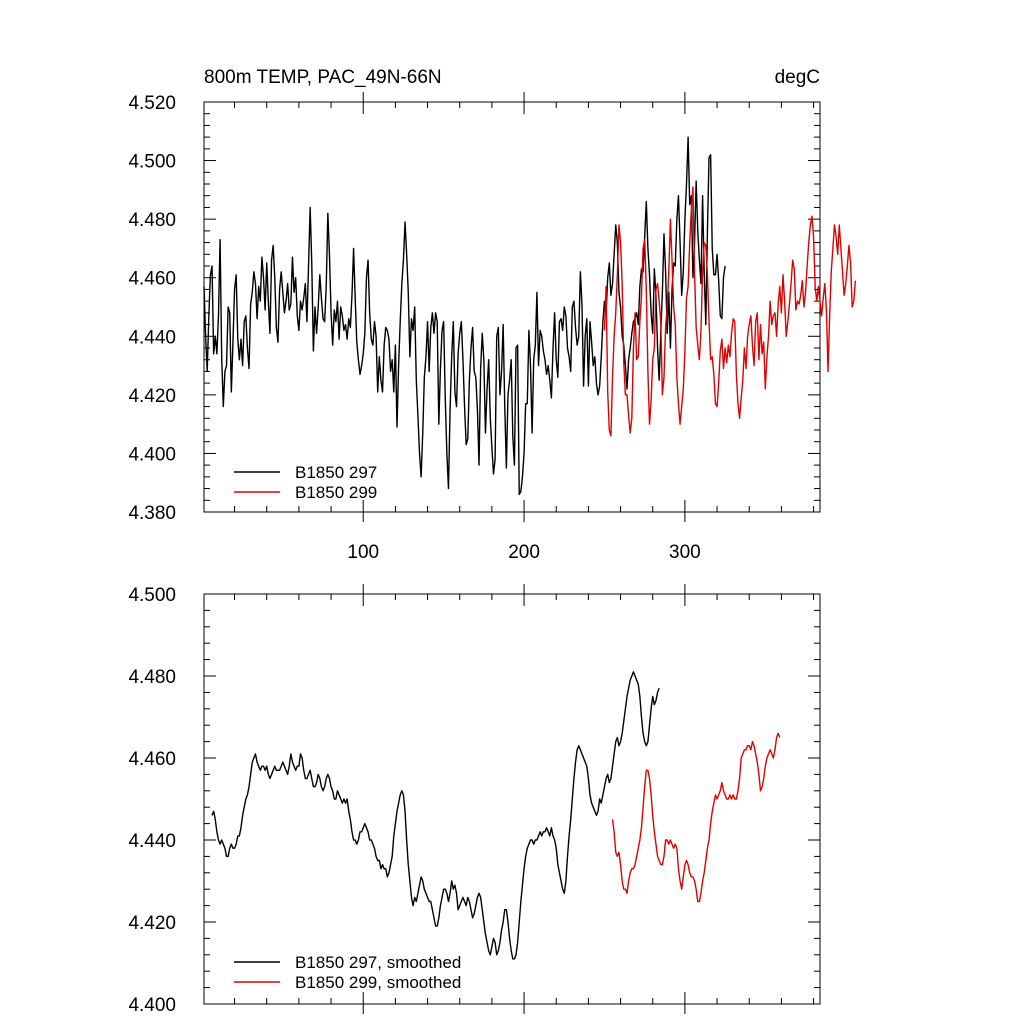 The image size is (1024, 1024). I want to click on top-legend: B1850 297 B1850 299, so click(305, 482).